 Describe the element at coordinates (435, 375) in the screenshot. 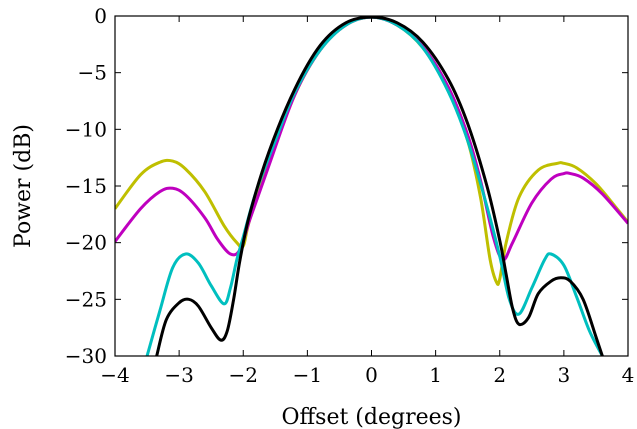

I see `x-tick-label: 1` at that location.